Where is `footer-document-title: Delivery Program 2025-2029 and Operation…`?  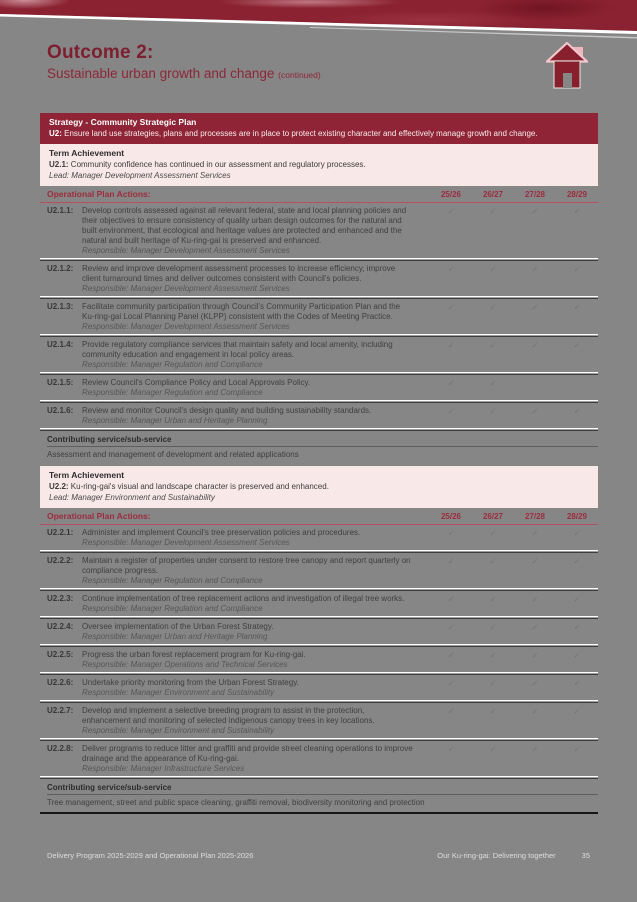
footer-document-title: Delivery Program 2025-2029 and Operation… is located at coordinates (150, 855).